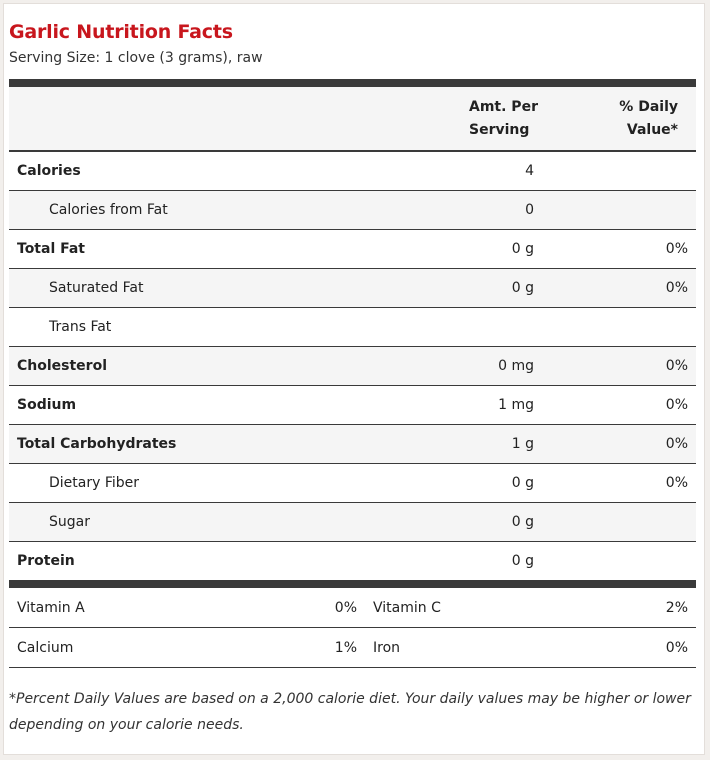 The image size is (710, 760). What do you see at coordinates (516, 366) in the screenshot?
I see `nutrient-amount: 0 mg` at bounding box center [516, 366].